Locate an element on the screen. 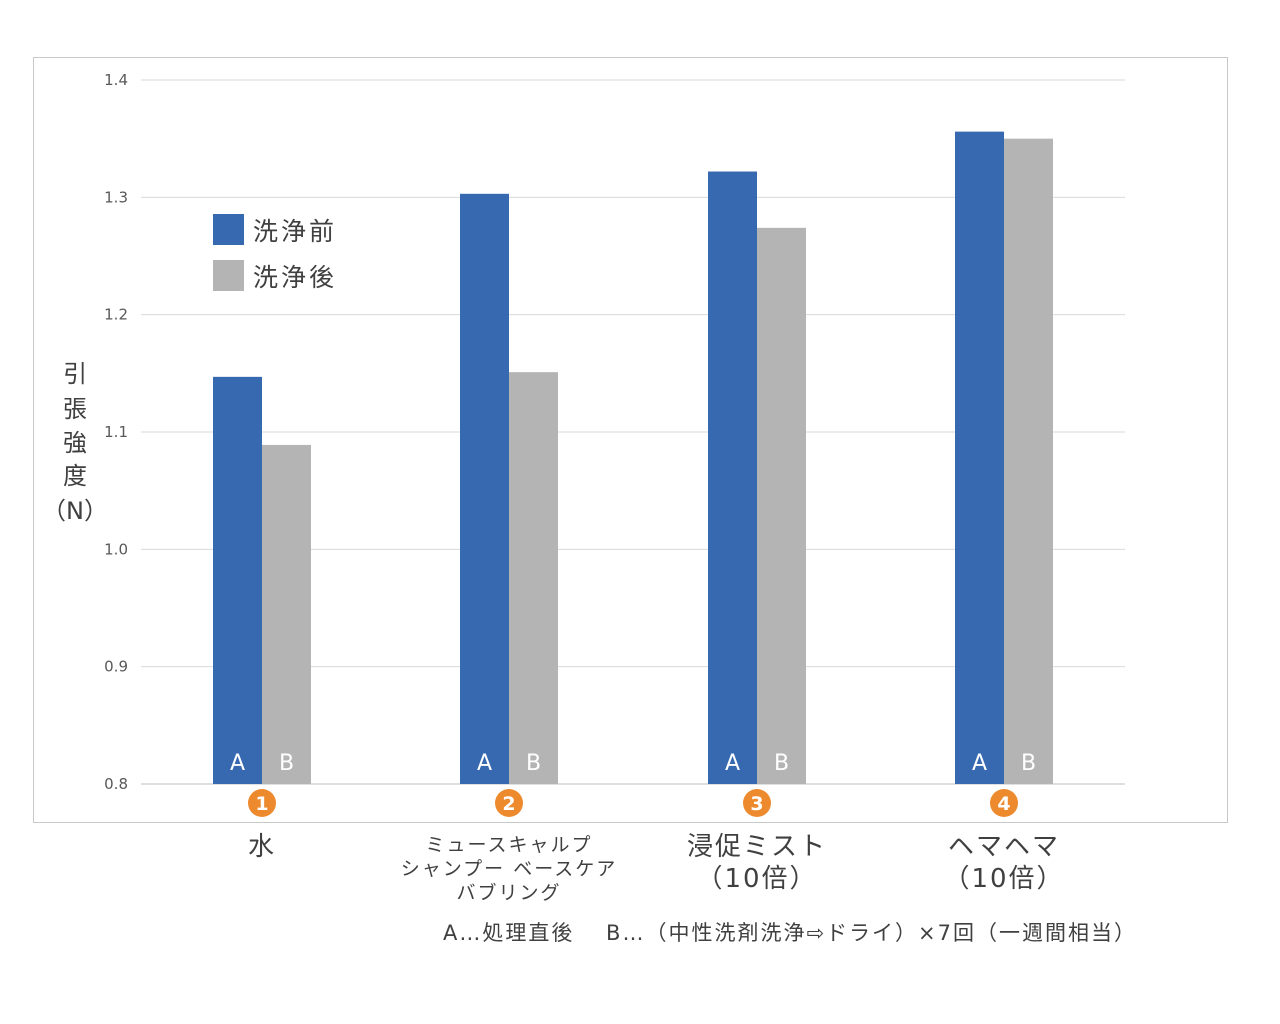  y-axis-label: 度 is located at coordinates (75, 476).